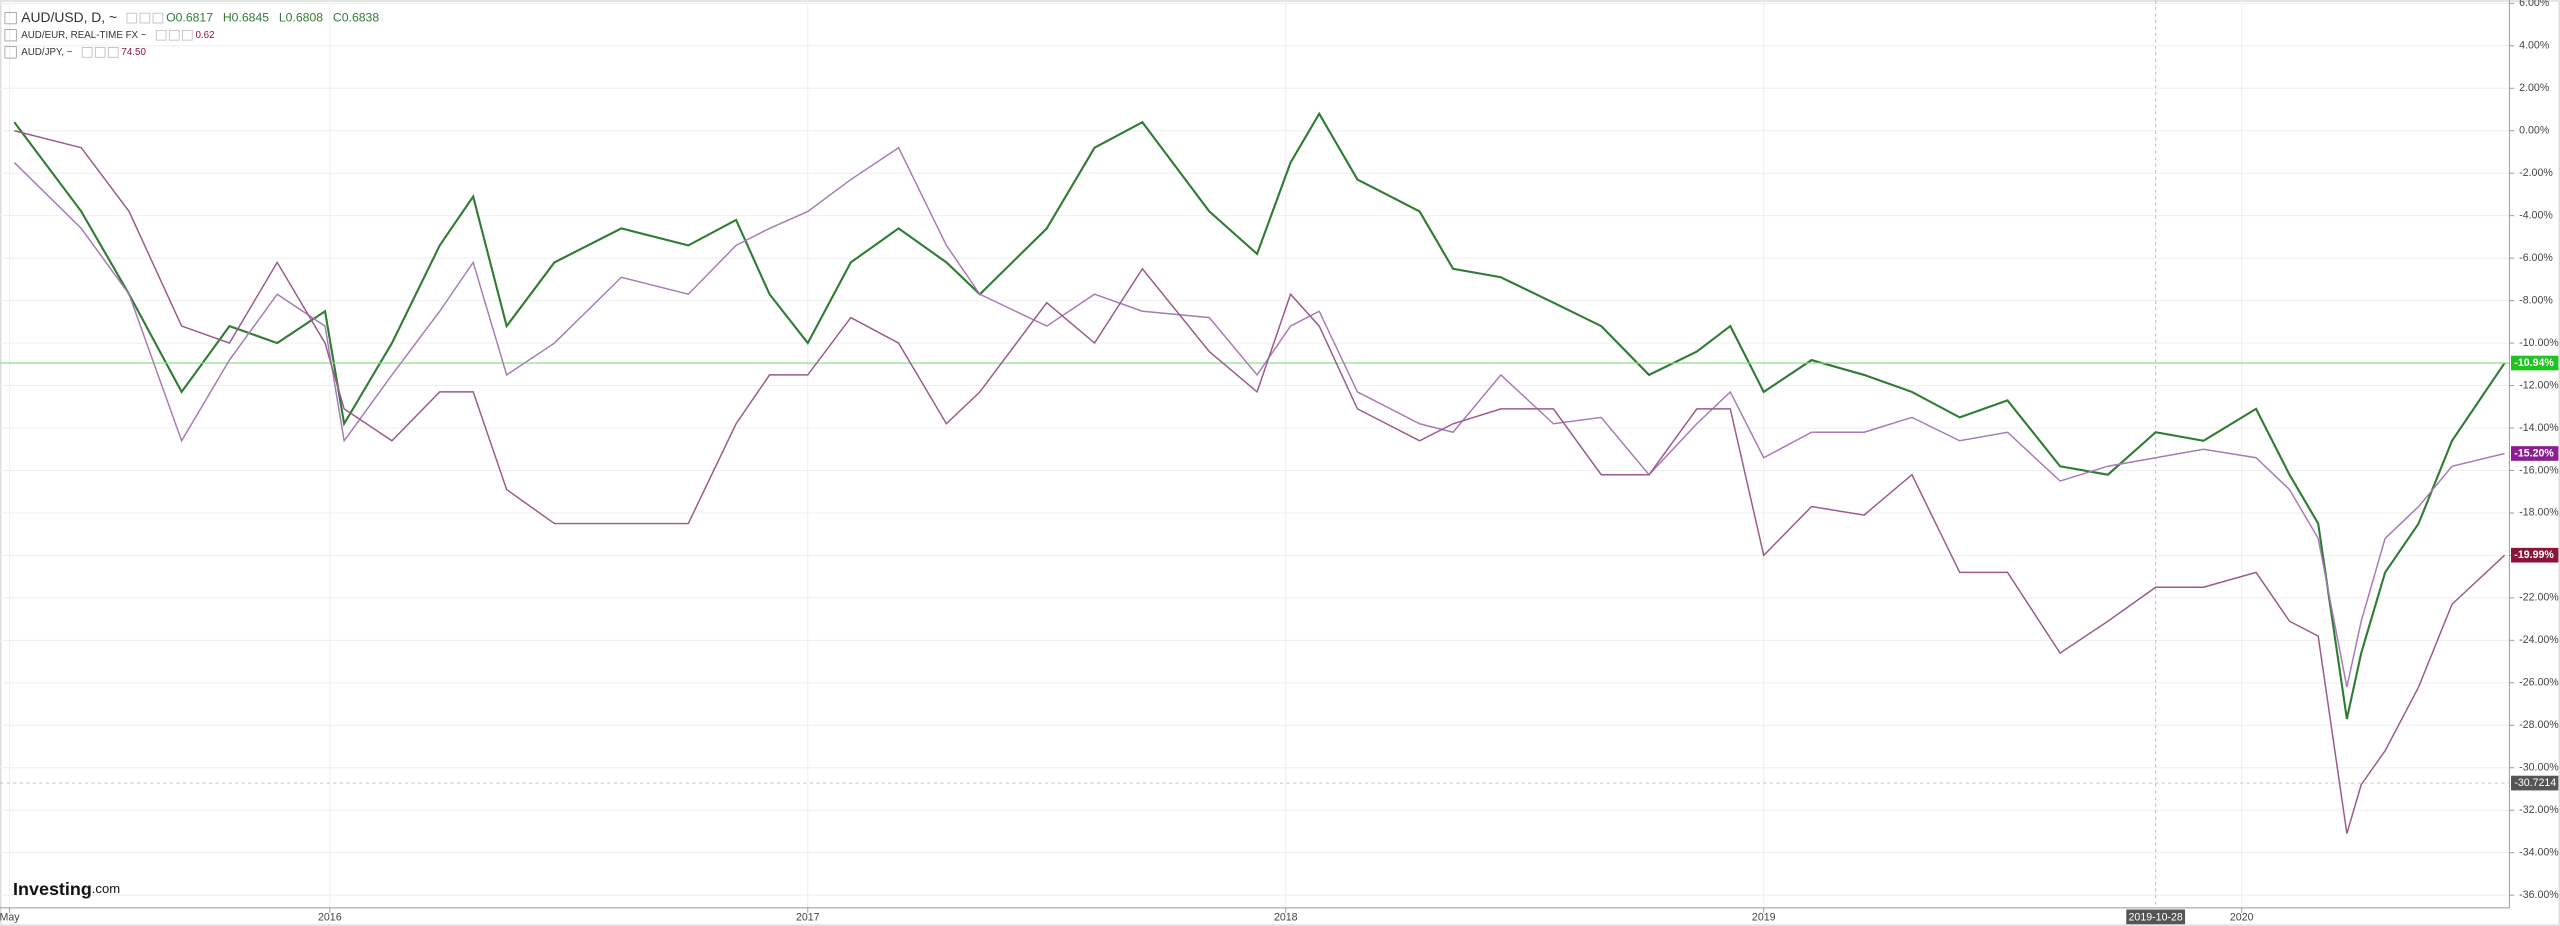 This screenshot has height=926, width=2560. I want to click on legend-name: AUD/EUR, REAL-TIME FX ~, so click(84, 35).